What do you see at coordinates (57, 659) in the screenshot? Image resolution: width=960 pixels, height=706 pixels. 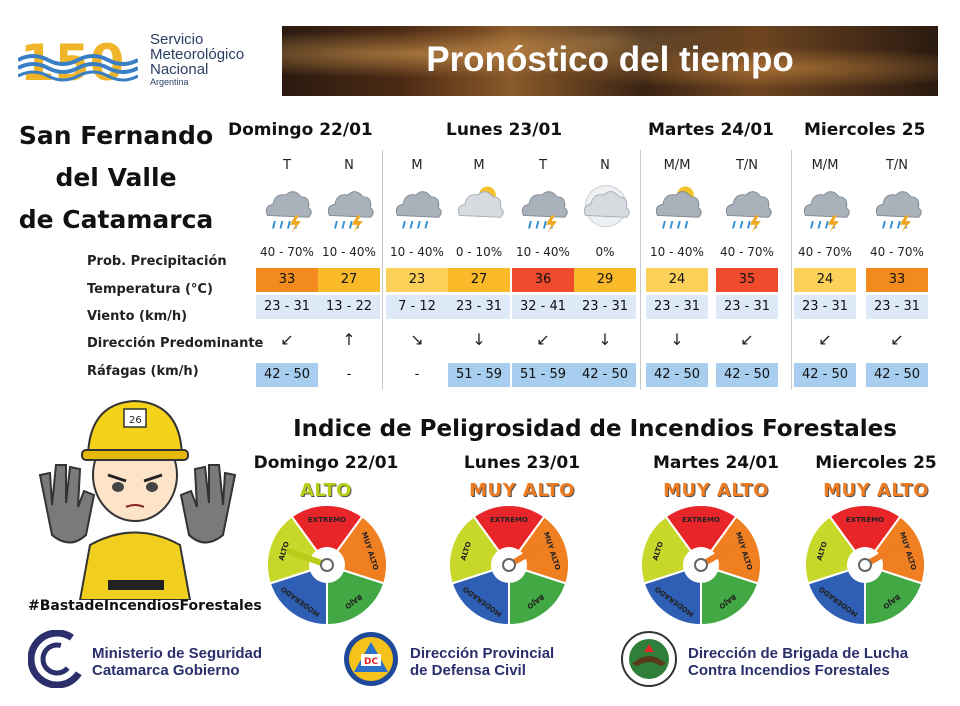 I see `ministry-logo` at bounding box center [57, 659].